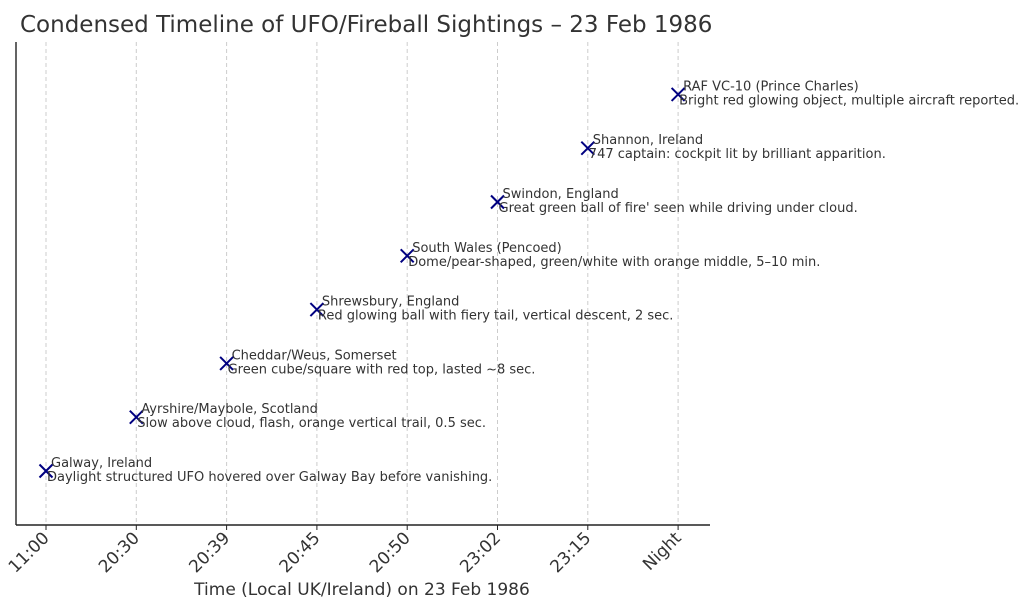 The image size is (1024, 614). Describe the element at coordinates (390, 552) in the screenshot. I see `x-tick-label: 20:50` at that location.